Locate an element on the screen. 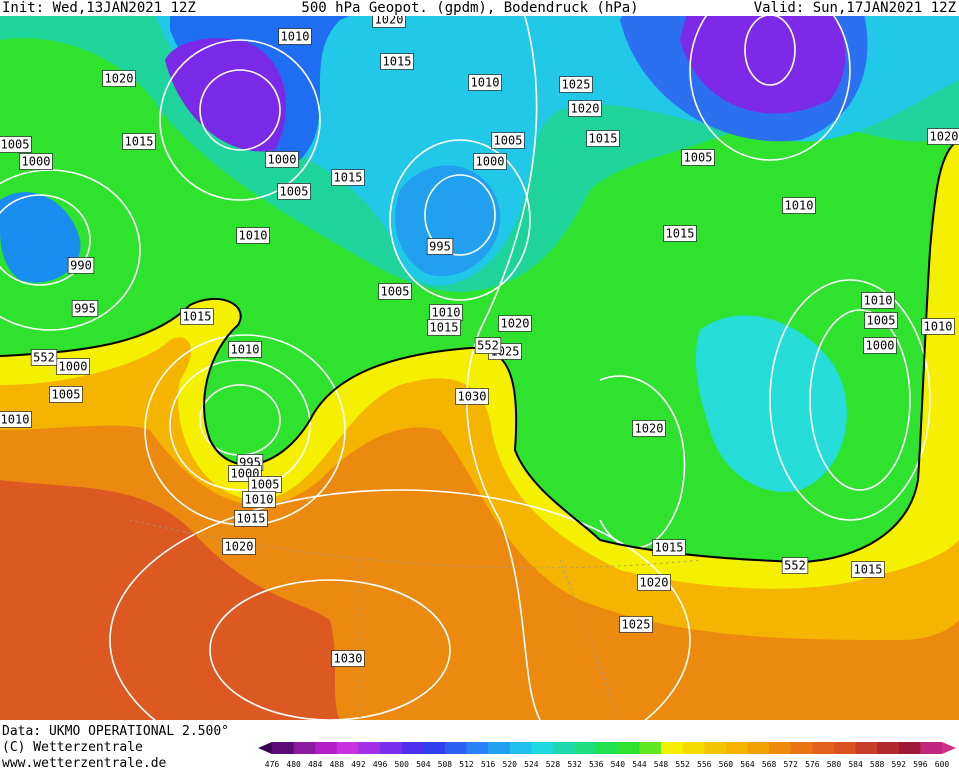  legend-label: 496 is located at coordinates (380, 764).